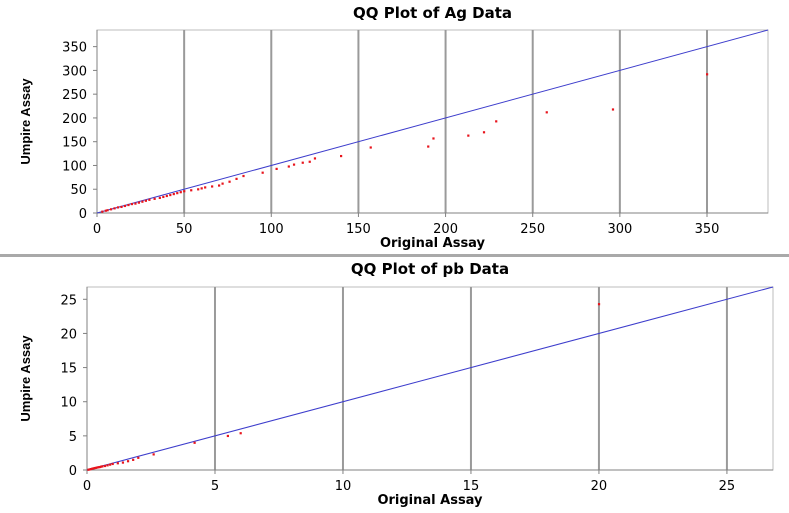 The width and height of the screenshot is (789, 513). What do you see at coordinates (430, 269) in the screenshot?
I see `chart-title: QQ Plot of pb Data` at bounding box center [430, 269].